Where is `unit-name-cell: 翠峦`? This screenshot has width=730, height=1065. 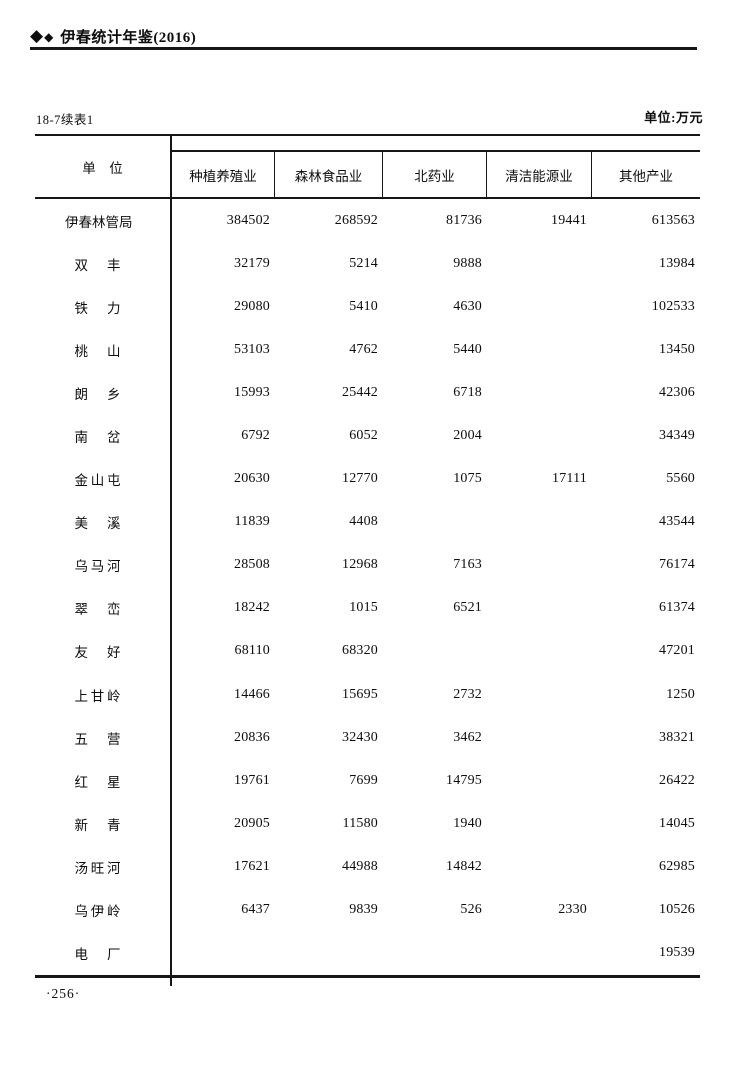
unit-name-cell: 翠峦 is located at coordinates (103, 608).